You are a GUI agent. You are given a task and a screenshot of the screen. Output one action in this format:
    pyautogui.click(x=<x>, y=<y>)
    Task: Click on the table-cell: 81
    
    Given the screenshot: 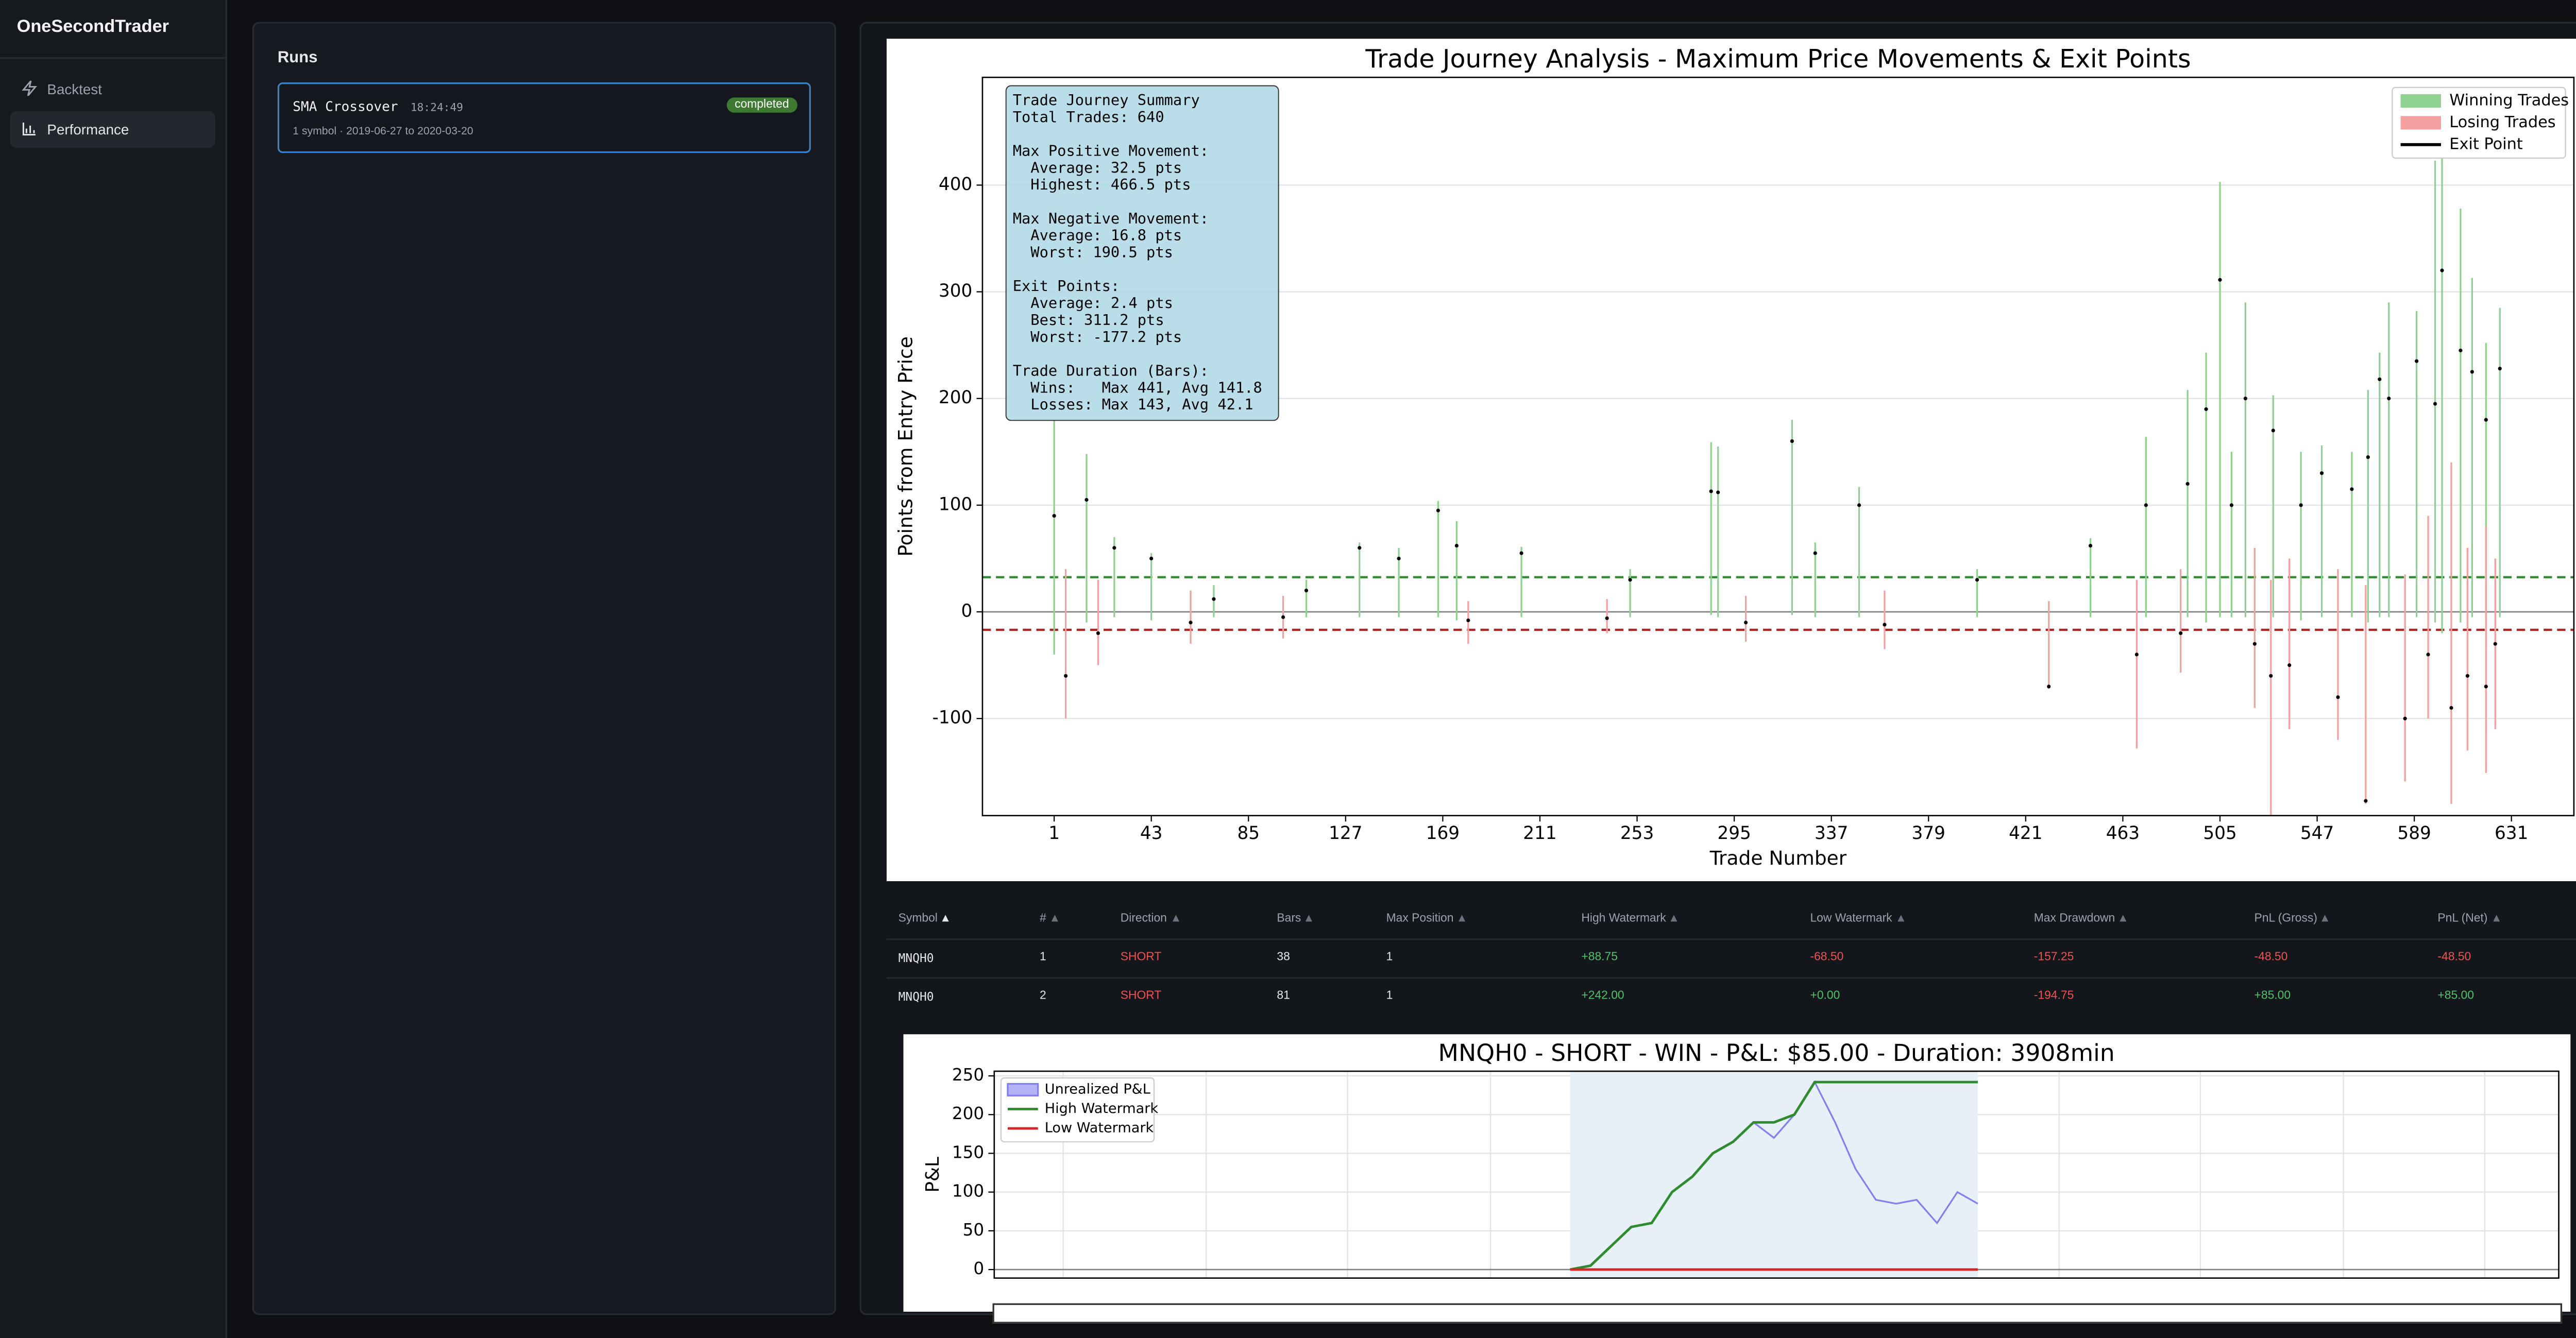 What is the action you would take?
    pyautogui.click(x=1283, y=996)
    